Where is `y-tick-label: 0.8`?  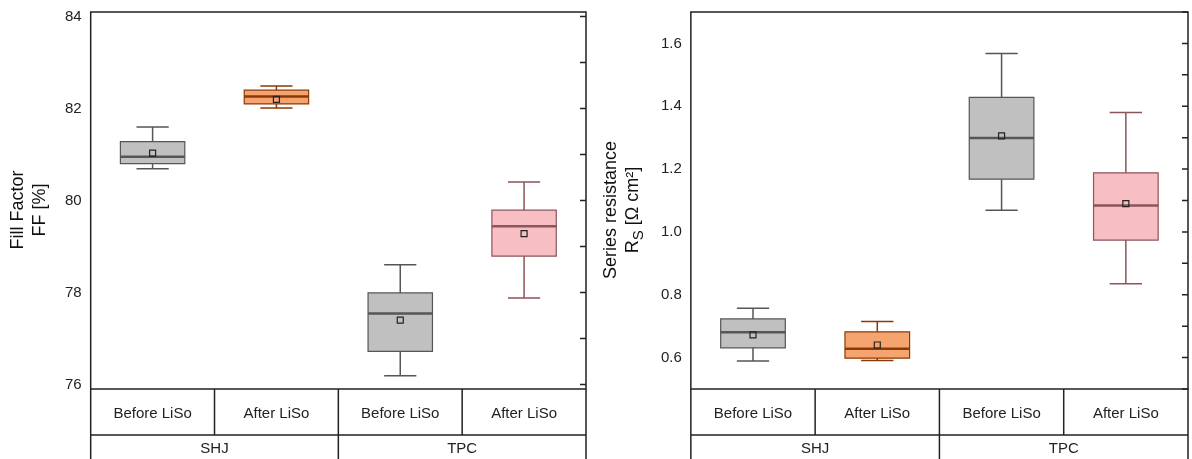 y-tick-label: 0.8 is located at coordinates (671, 293).